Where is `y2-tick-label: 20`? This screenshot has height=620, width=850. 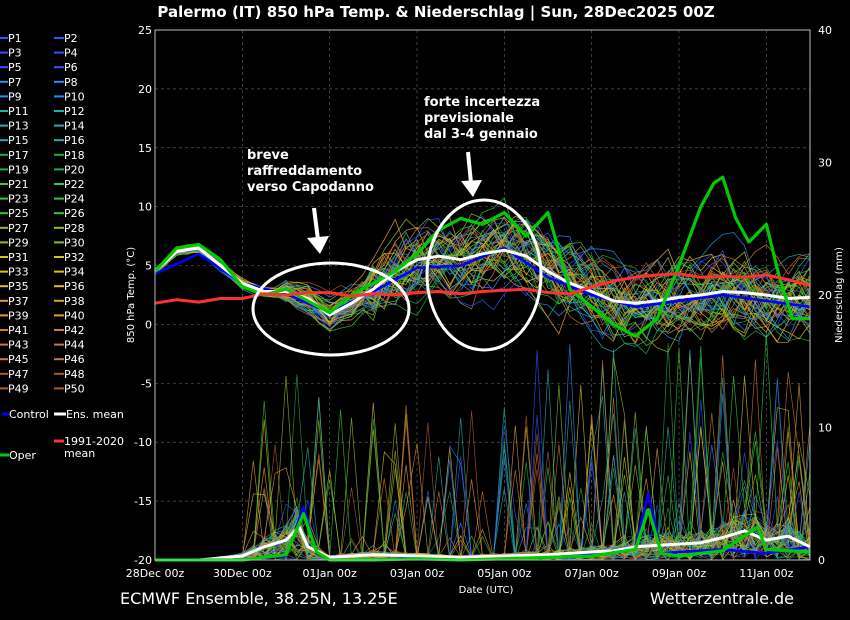
y2-tick-label: 20 is located at coordinates (825, 295).